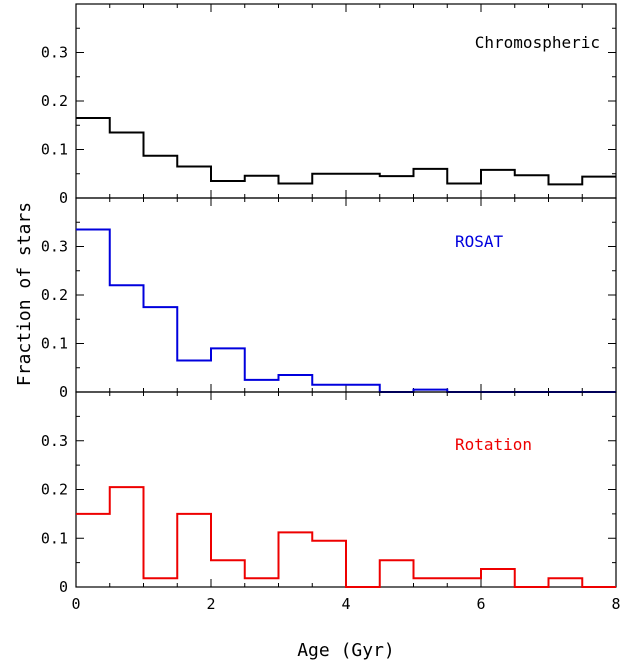  What do you see at coordinates (493, 444) in the screenshot?
I see `series-label: Rotation` at bounding box center [493, 444].